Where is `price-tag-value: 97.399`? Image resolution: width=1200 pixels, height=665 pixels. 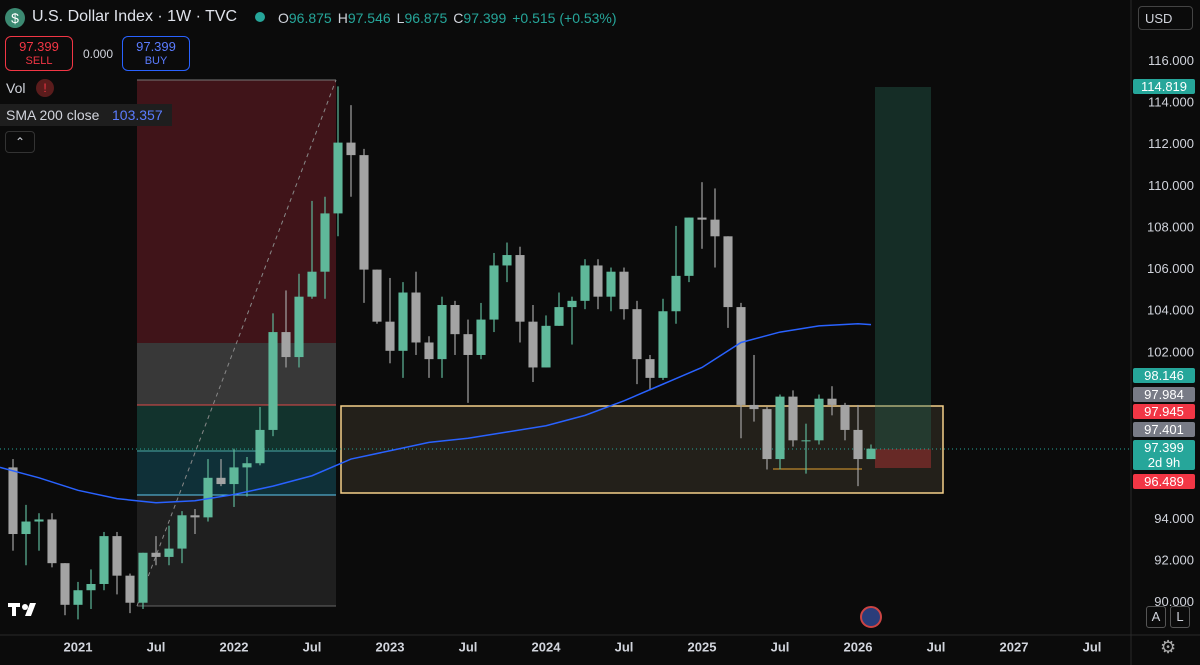
price-tag-value: 97.399 is located at coordinates (1164, 447).